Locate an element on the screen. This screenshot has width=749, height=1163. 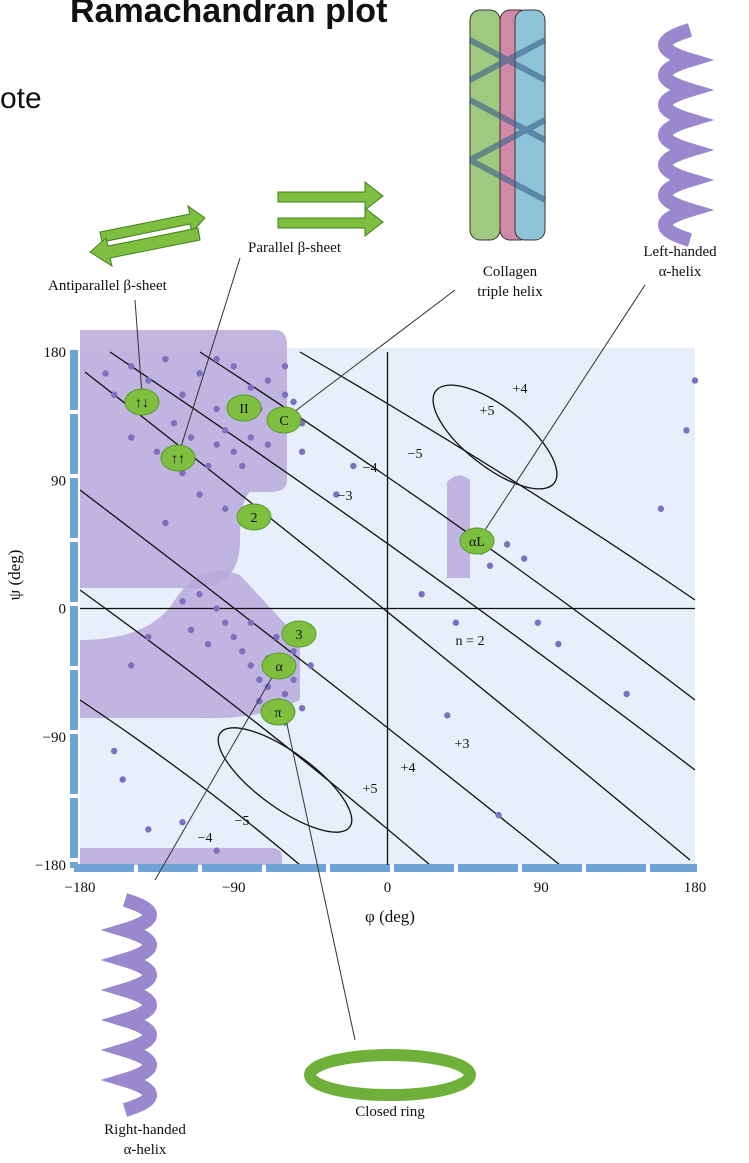
callout: Antiparallel β-sheet is located at coordinates (108, 286).